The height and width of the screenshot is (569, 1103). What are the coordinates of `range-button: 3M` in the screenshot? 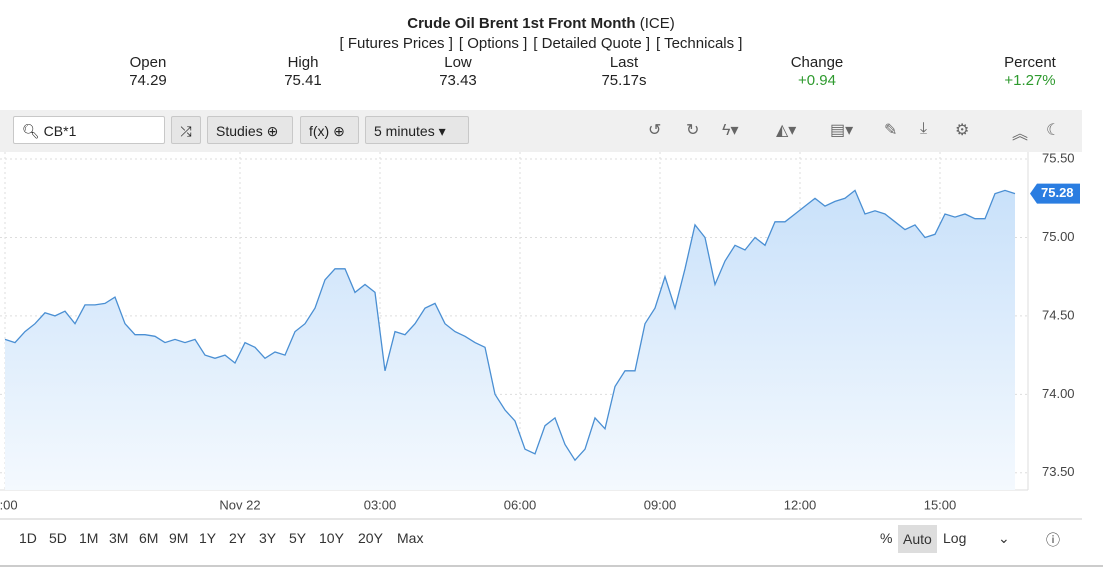 It's located at (119, 538).